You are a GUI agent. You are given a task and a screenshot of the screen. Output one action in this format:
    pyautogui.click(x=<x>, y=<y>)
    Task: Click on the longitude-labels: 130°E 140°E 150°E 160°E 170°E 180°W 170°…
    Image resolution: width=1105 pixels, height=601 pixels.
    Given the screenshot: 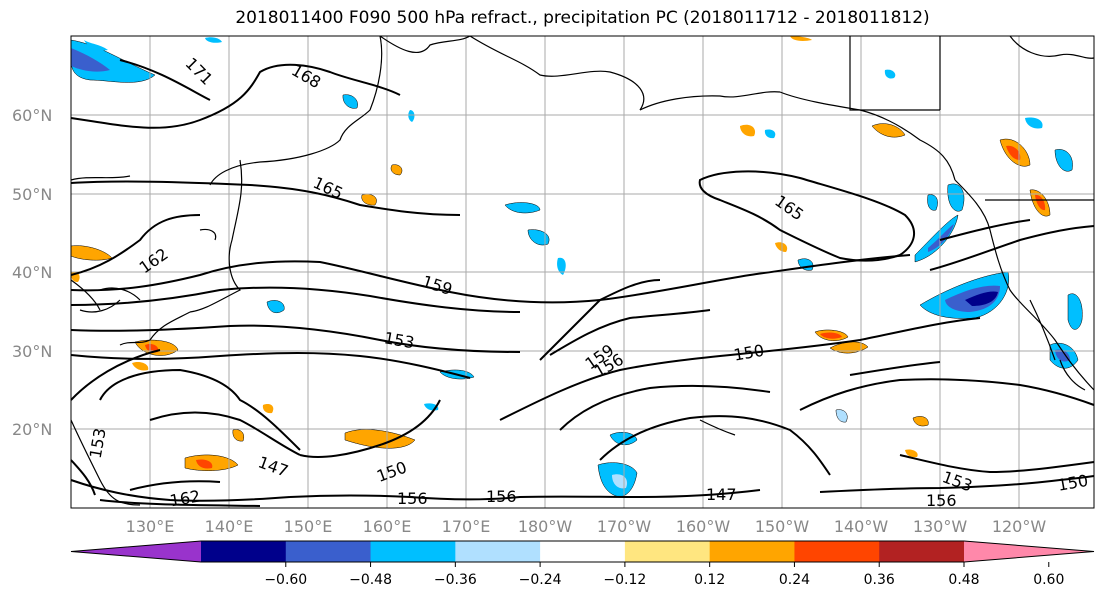 What is the action you would take?
    pyautogui.click(x=586, y=526)
    